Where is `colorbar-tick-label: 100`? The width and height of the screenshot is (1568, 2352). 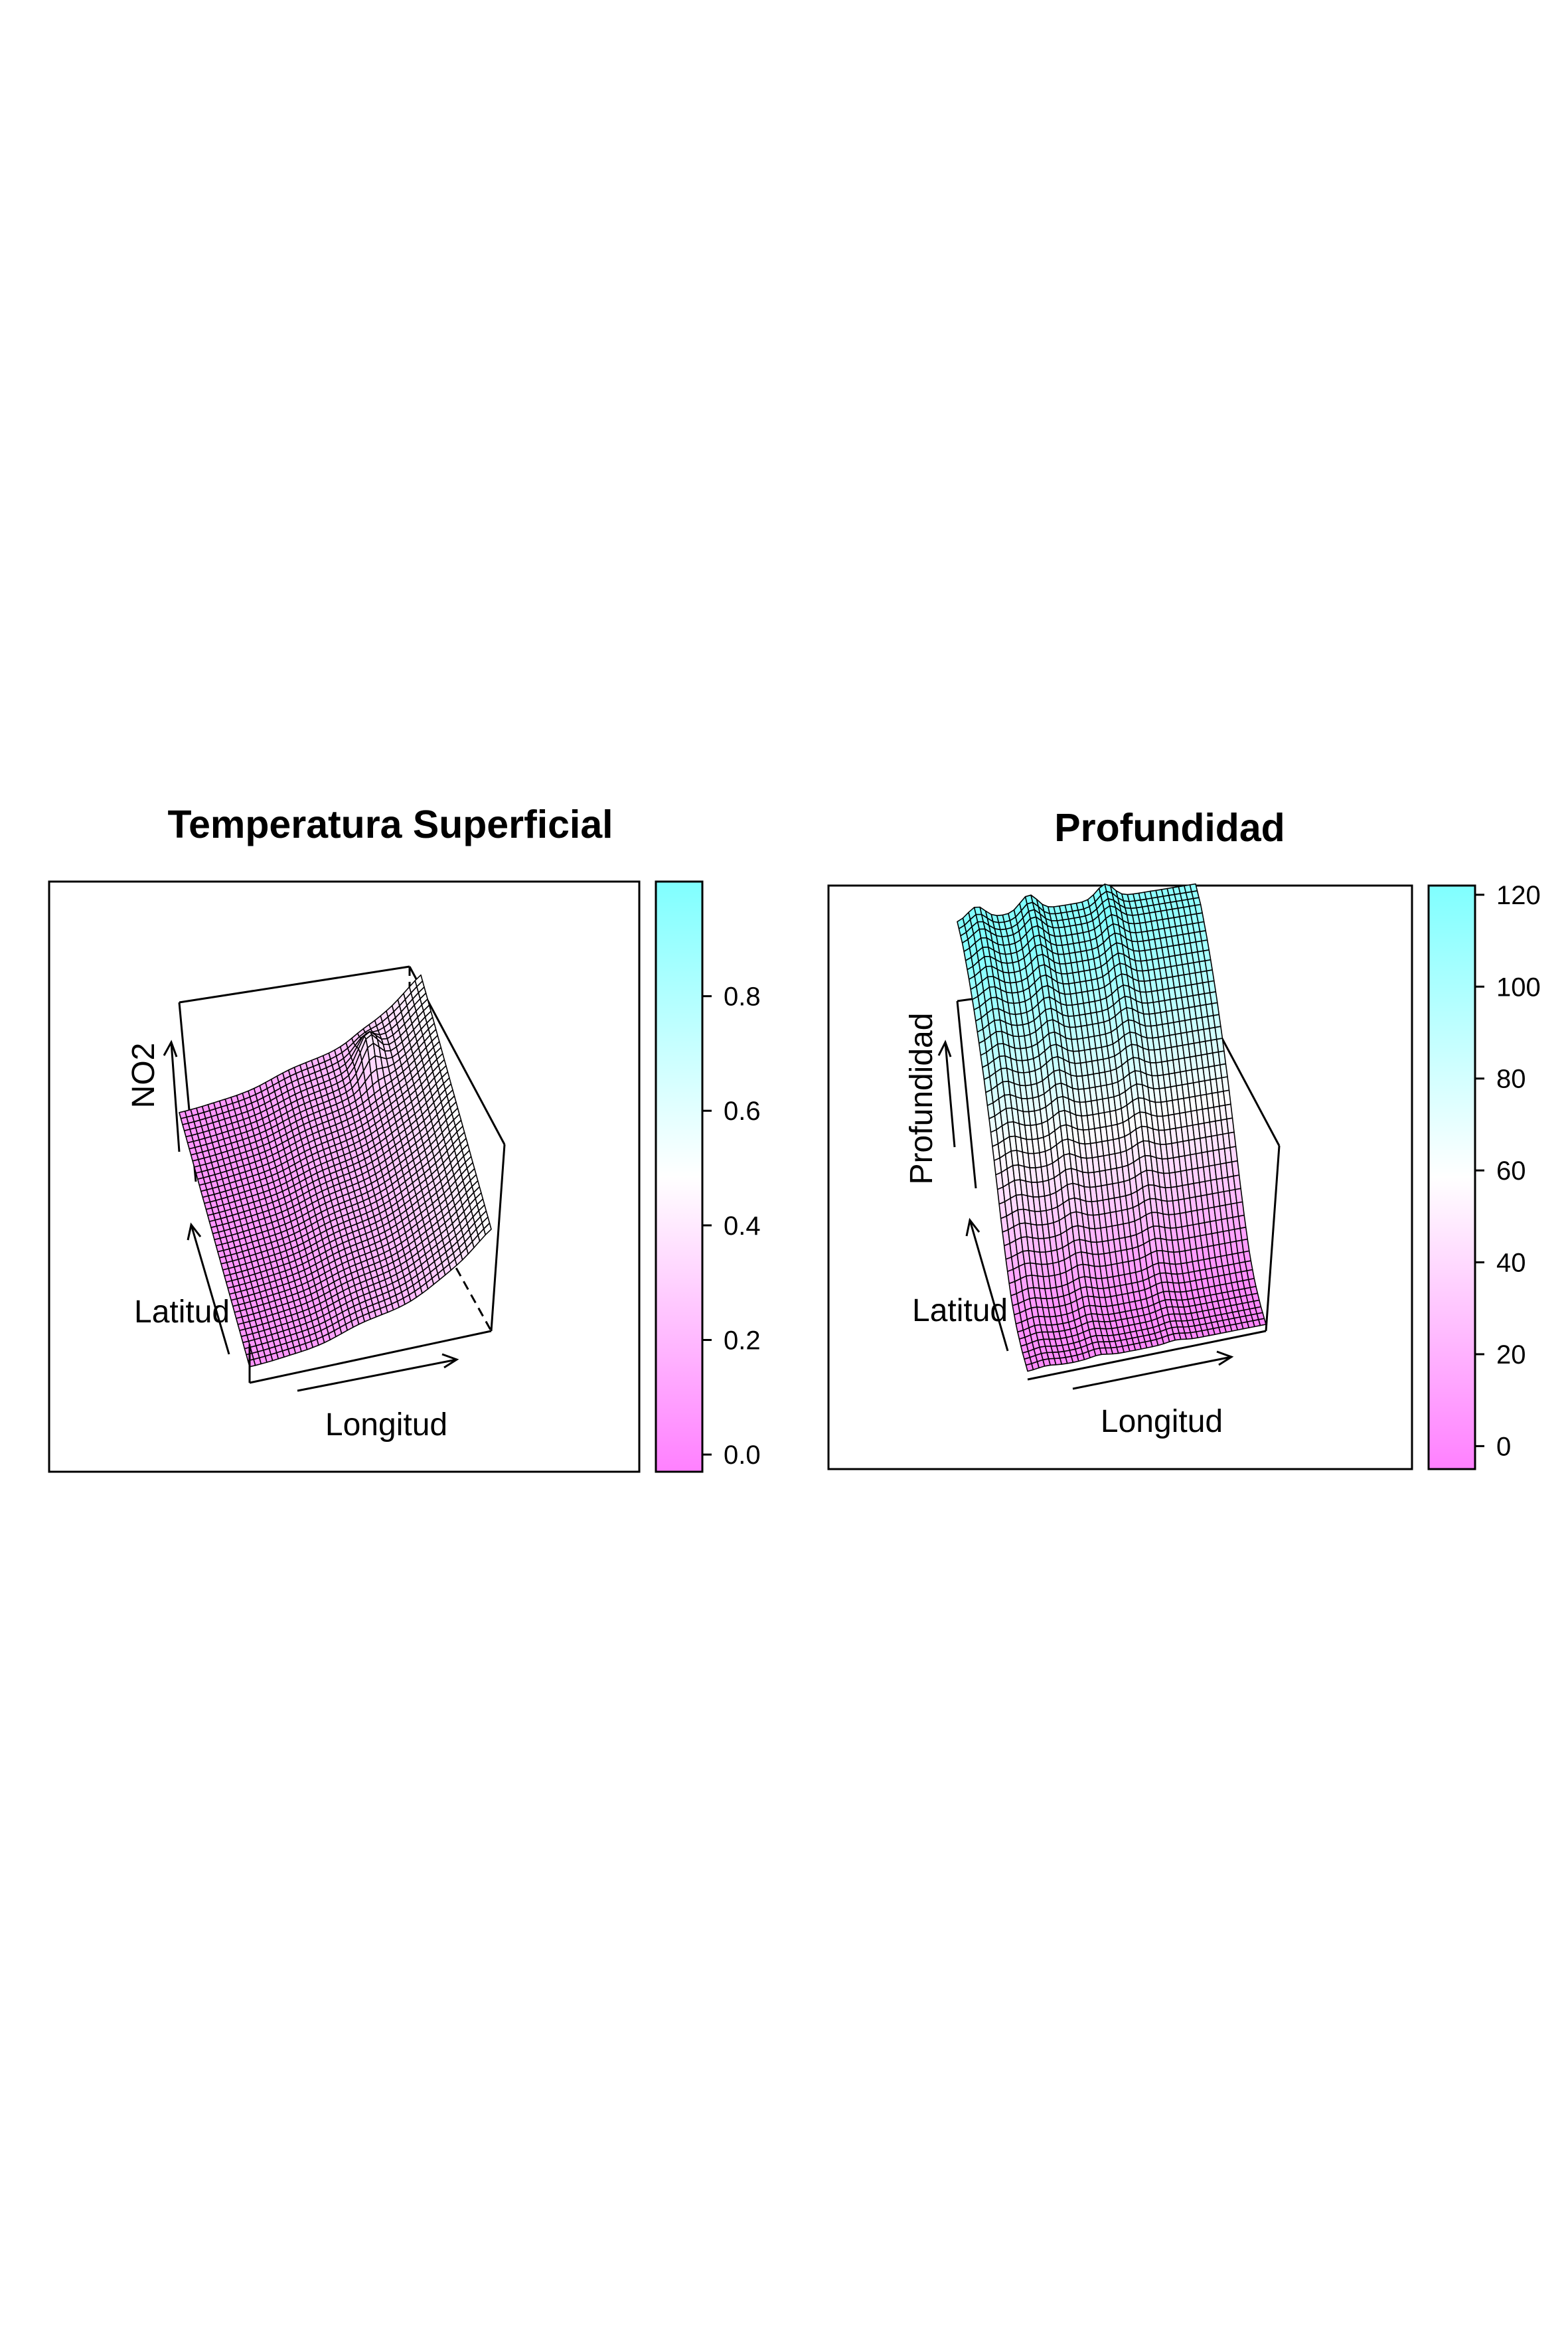 colorbar-tick-label: 100 is located at coordinates (1519, 988).